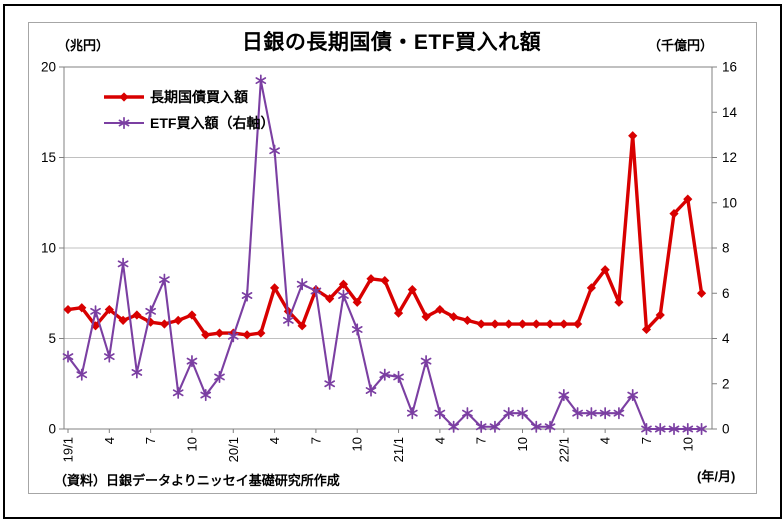 Image resolution: width=783 pixels, height=522 pixels. Describe the element at coordinates (199, 97) in the screenshot. I see `legend-label-jgb: 長期国債買入額` at that location.